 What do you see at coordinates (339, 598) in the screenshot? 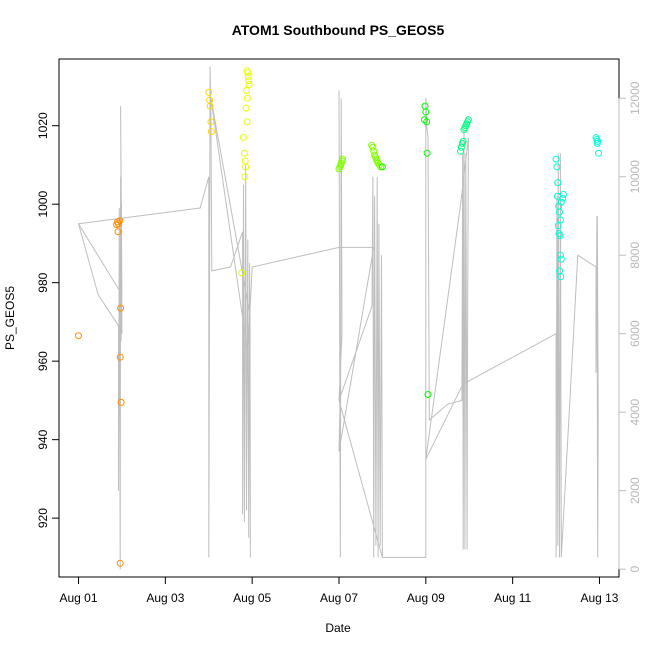
I see `x-tick-label: Aug 07` at bounding box center [339, 598].